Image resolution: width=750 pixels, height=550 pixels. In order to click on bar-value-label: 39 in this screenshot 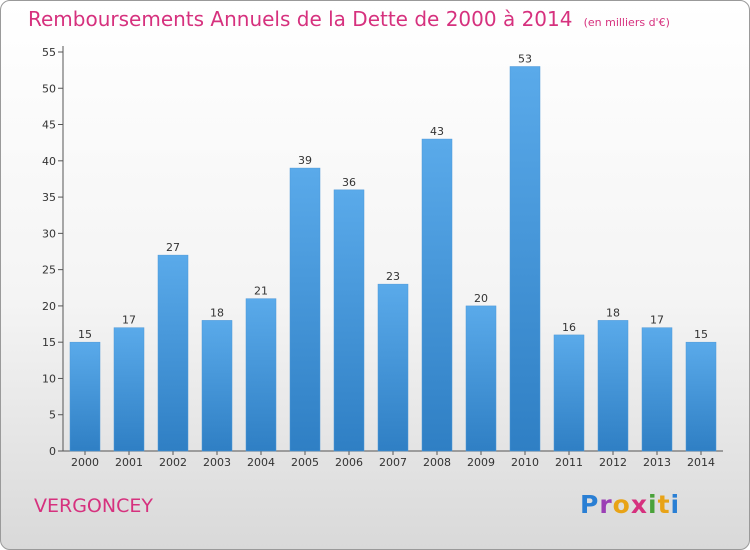, I will do `click(305, 160)`.